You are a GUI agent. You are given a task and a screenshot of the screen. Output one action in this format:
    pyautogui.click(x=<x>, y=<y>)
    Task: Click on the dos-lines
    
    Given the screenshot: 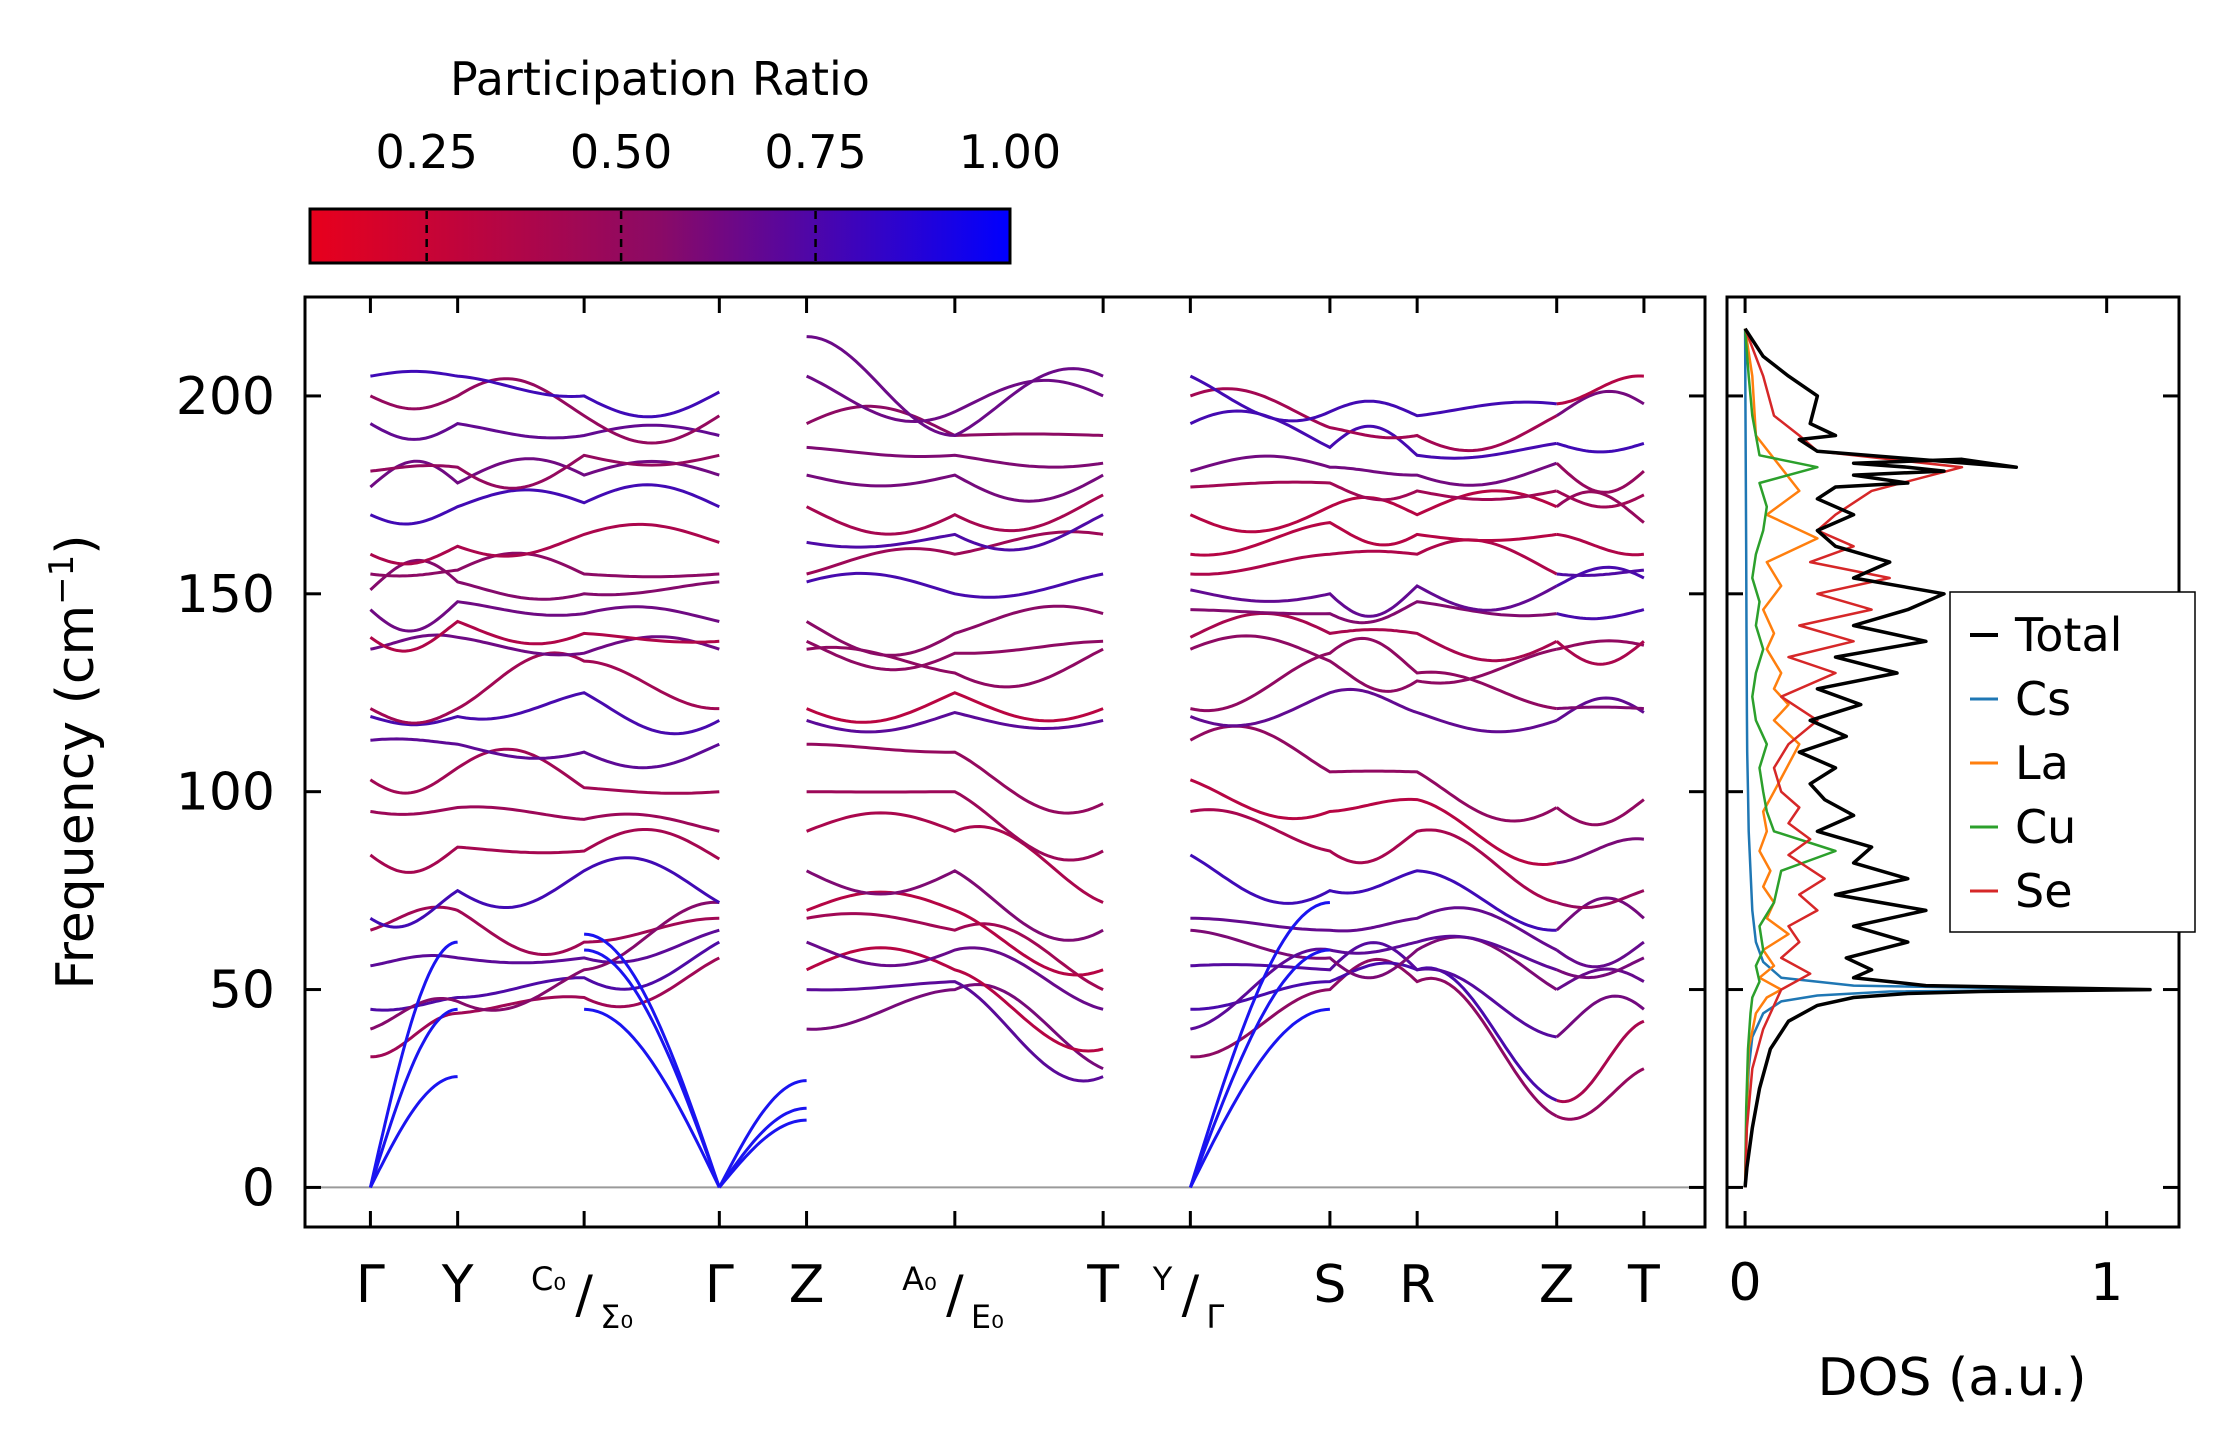 What is the action you would take?
    pyautogui.click(x=1947, y=757)
    